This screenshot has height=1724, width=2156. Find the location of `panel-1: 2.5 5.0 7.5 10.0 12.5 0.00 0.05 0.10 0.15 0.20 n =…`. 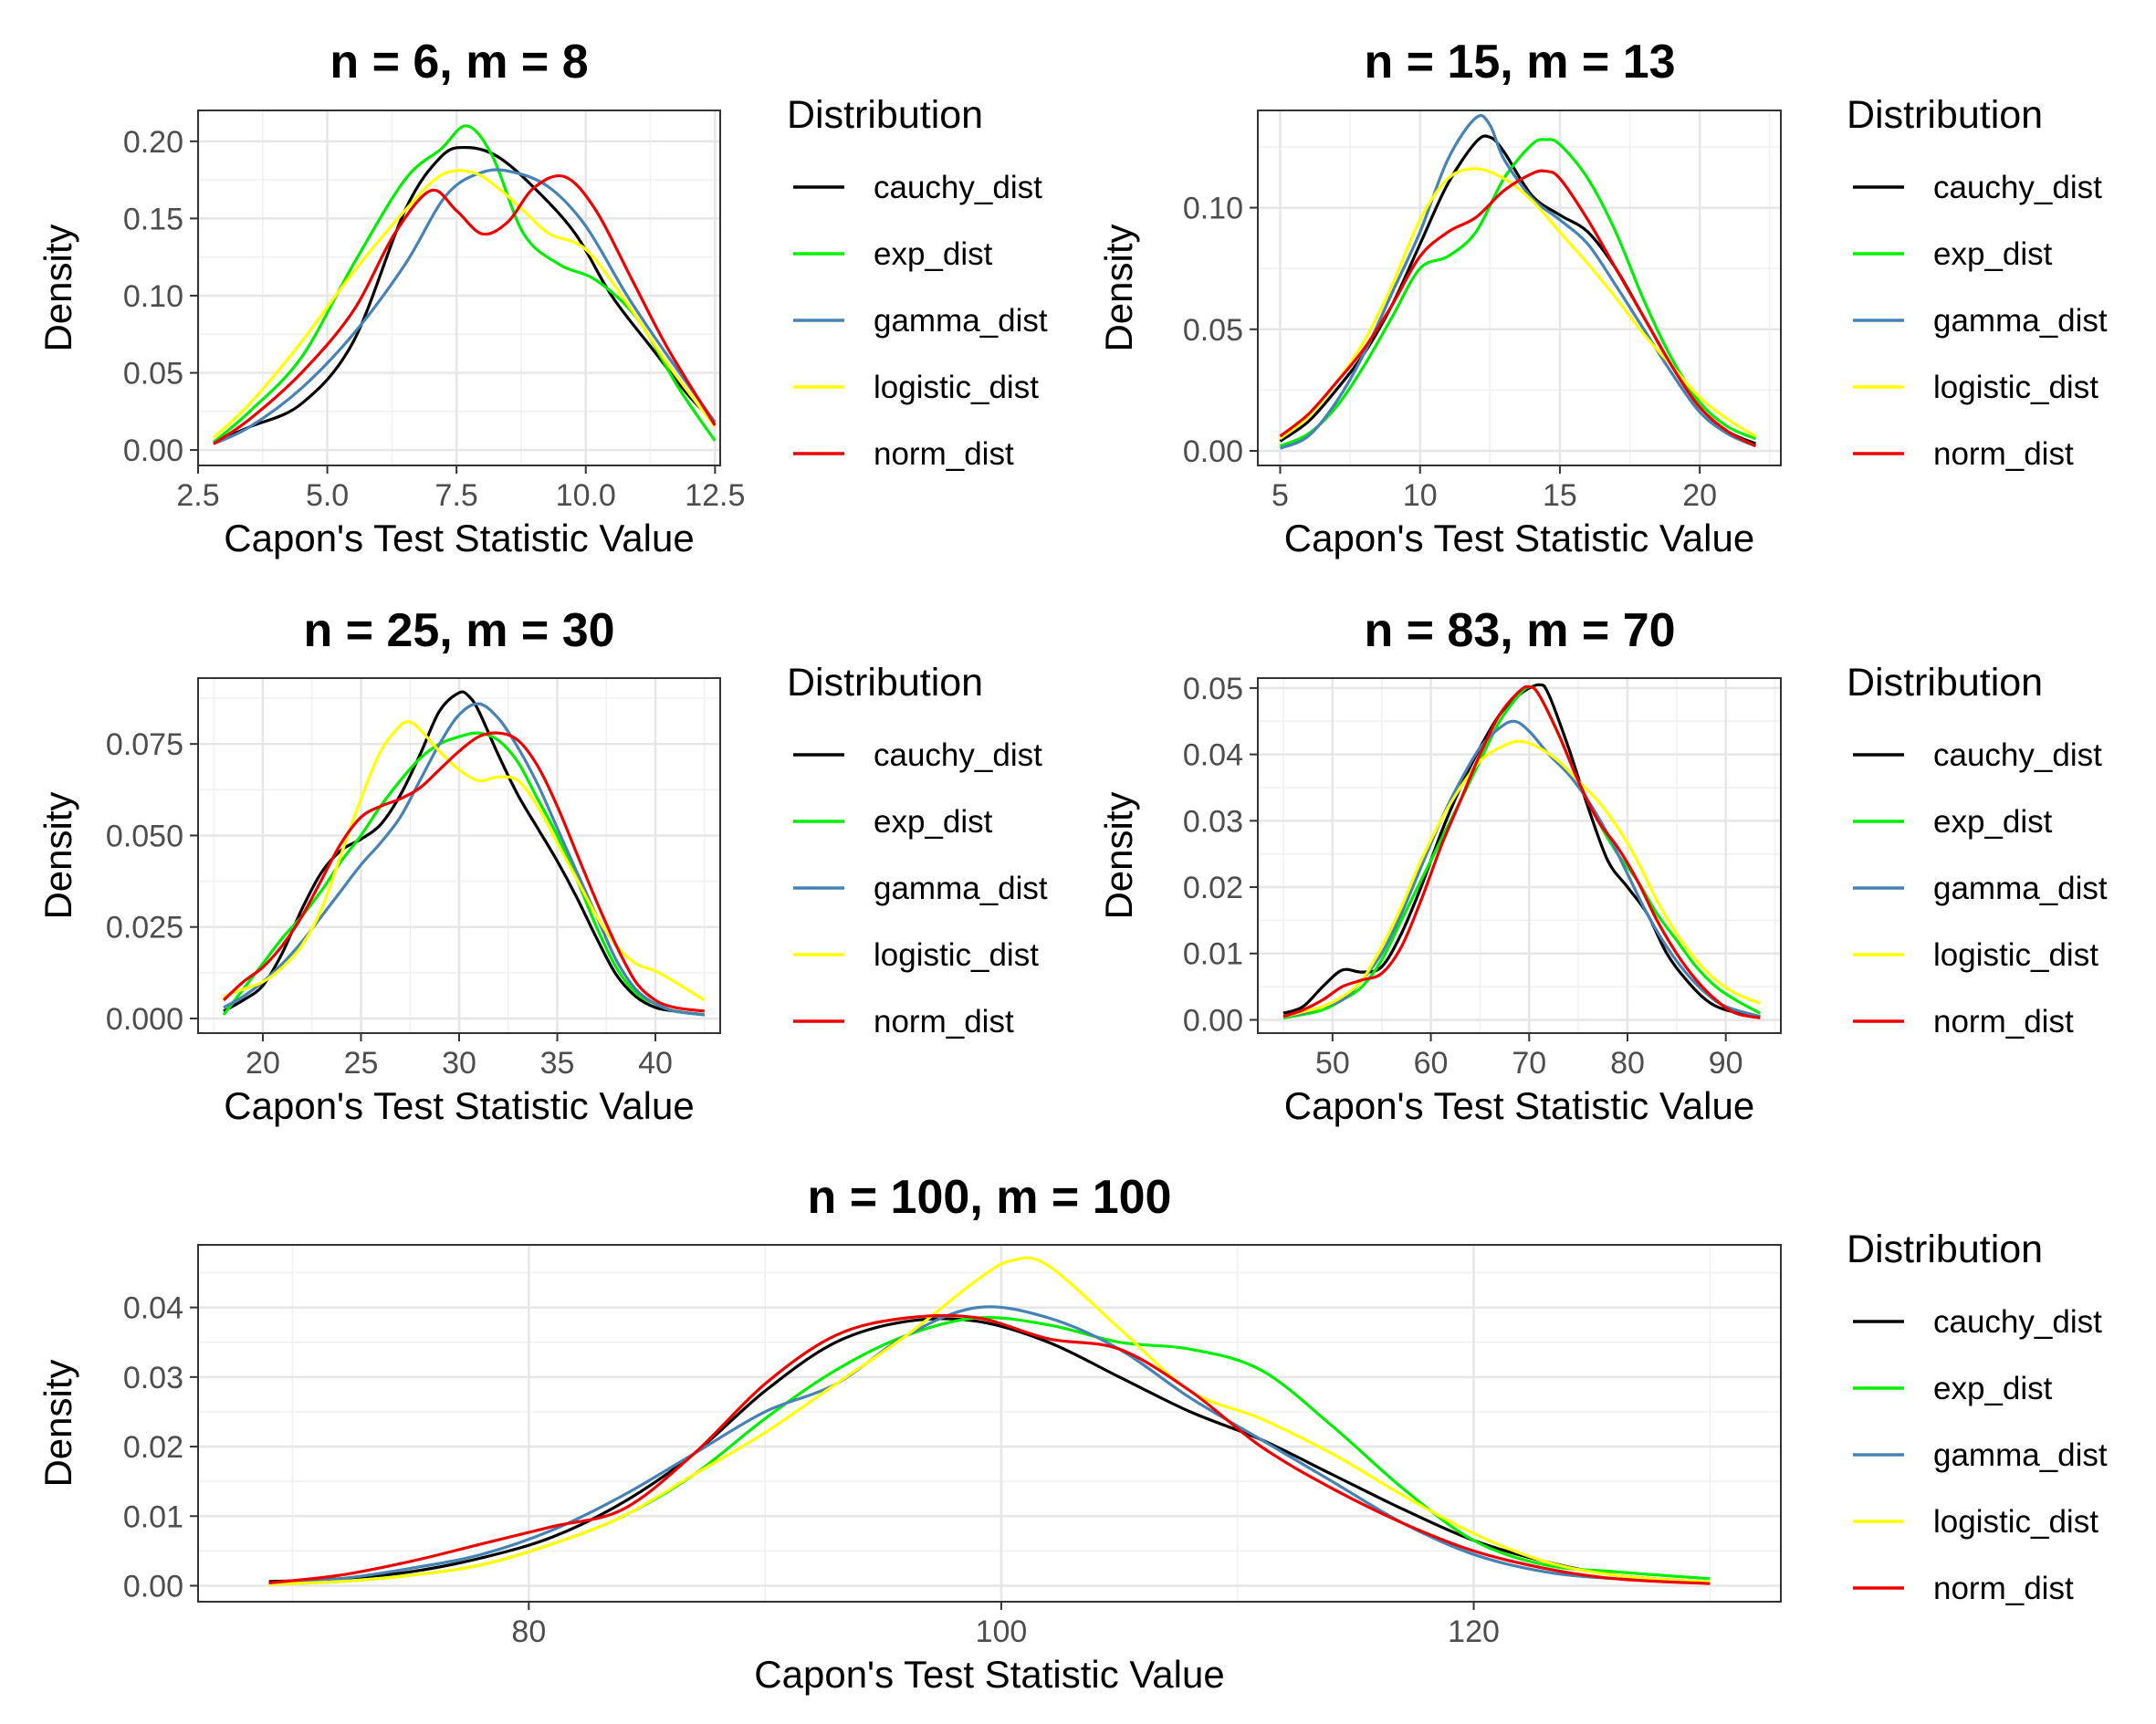

panel-1: 2.5 5.0 7.5 10.0 12.5 0.00 0.05 0.10 0.15 0.20 n =… is located at coordinates (543, 298).